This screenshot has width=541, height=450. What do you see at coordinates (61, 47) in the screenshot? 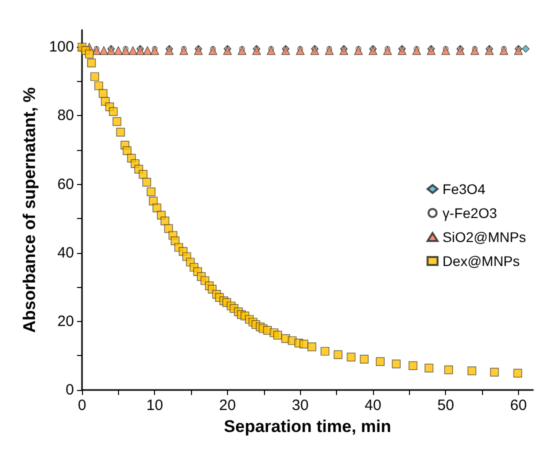
I see `y-tick-label: 100` at bounding box center [61, 47].